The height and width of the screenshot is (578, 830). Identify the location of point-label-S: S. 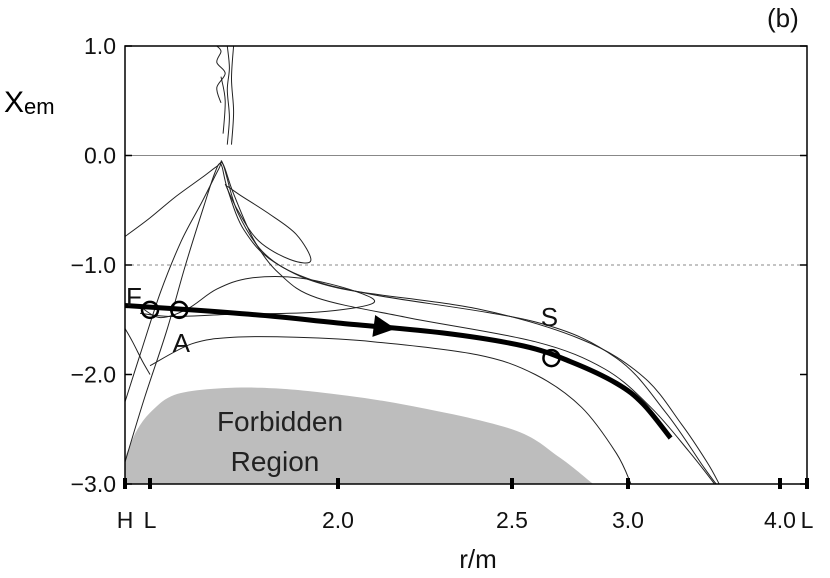
(549, 317).